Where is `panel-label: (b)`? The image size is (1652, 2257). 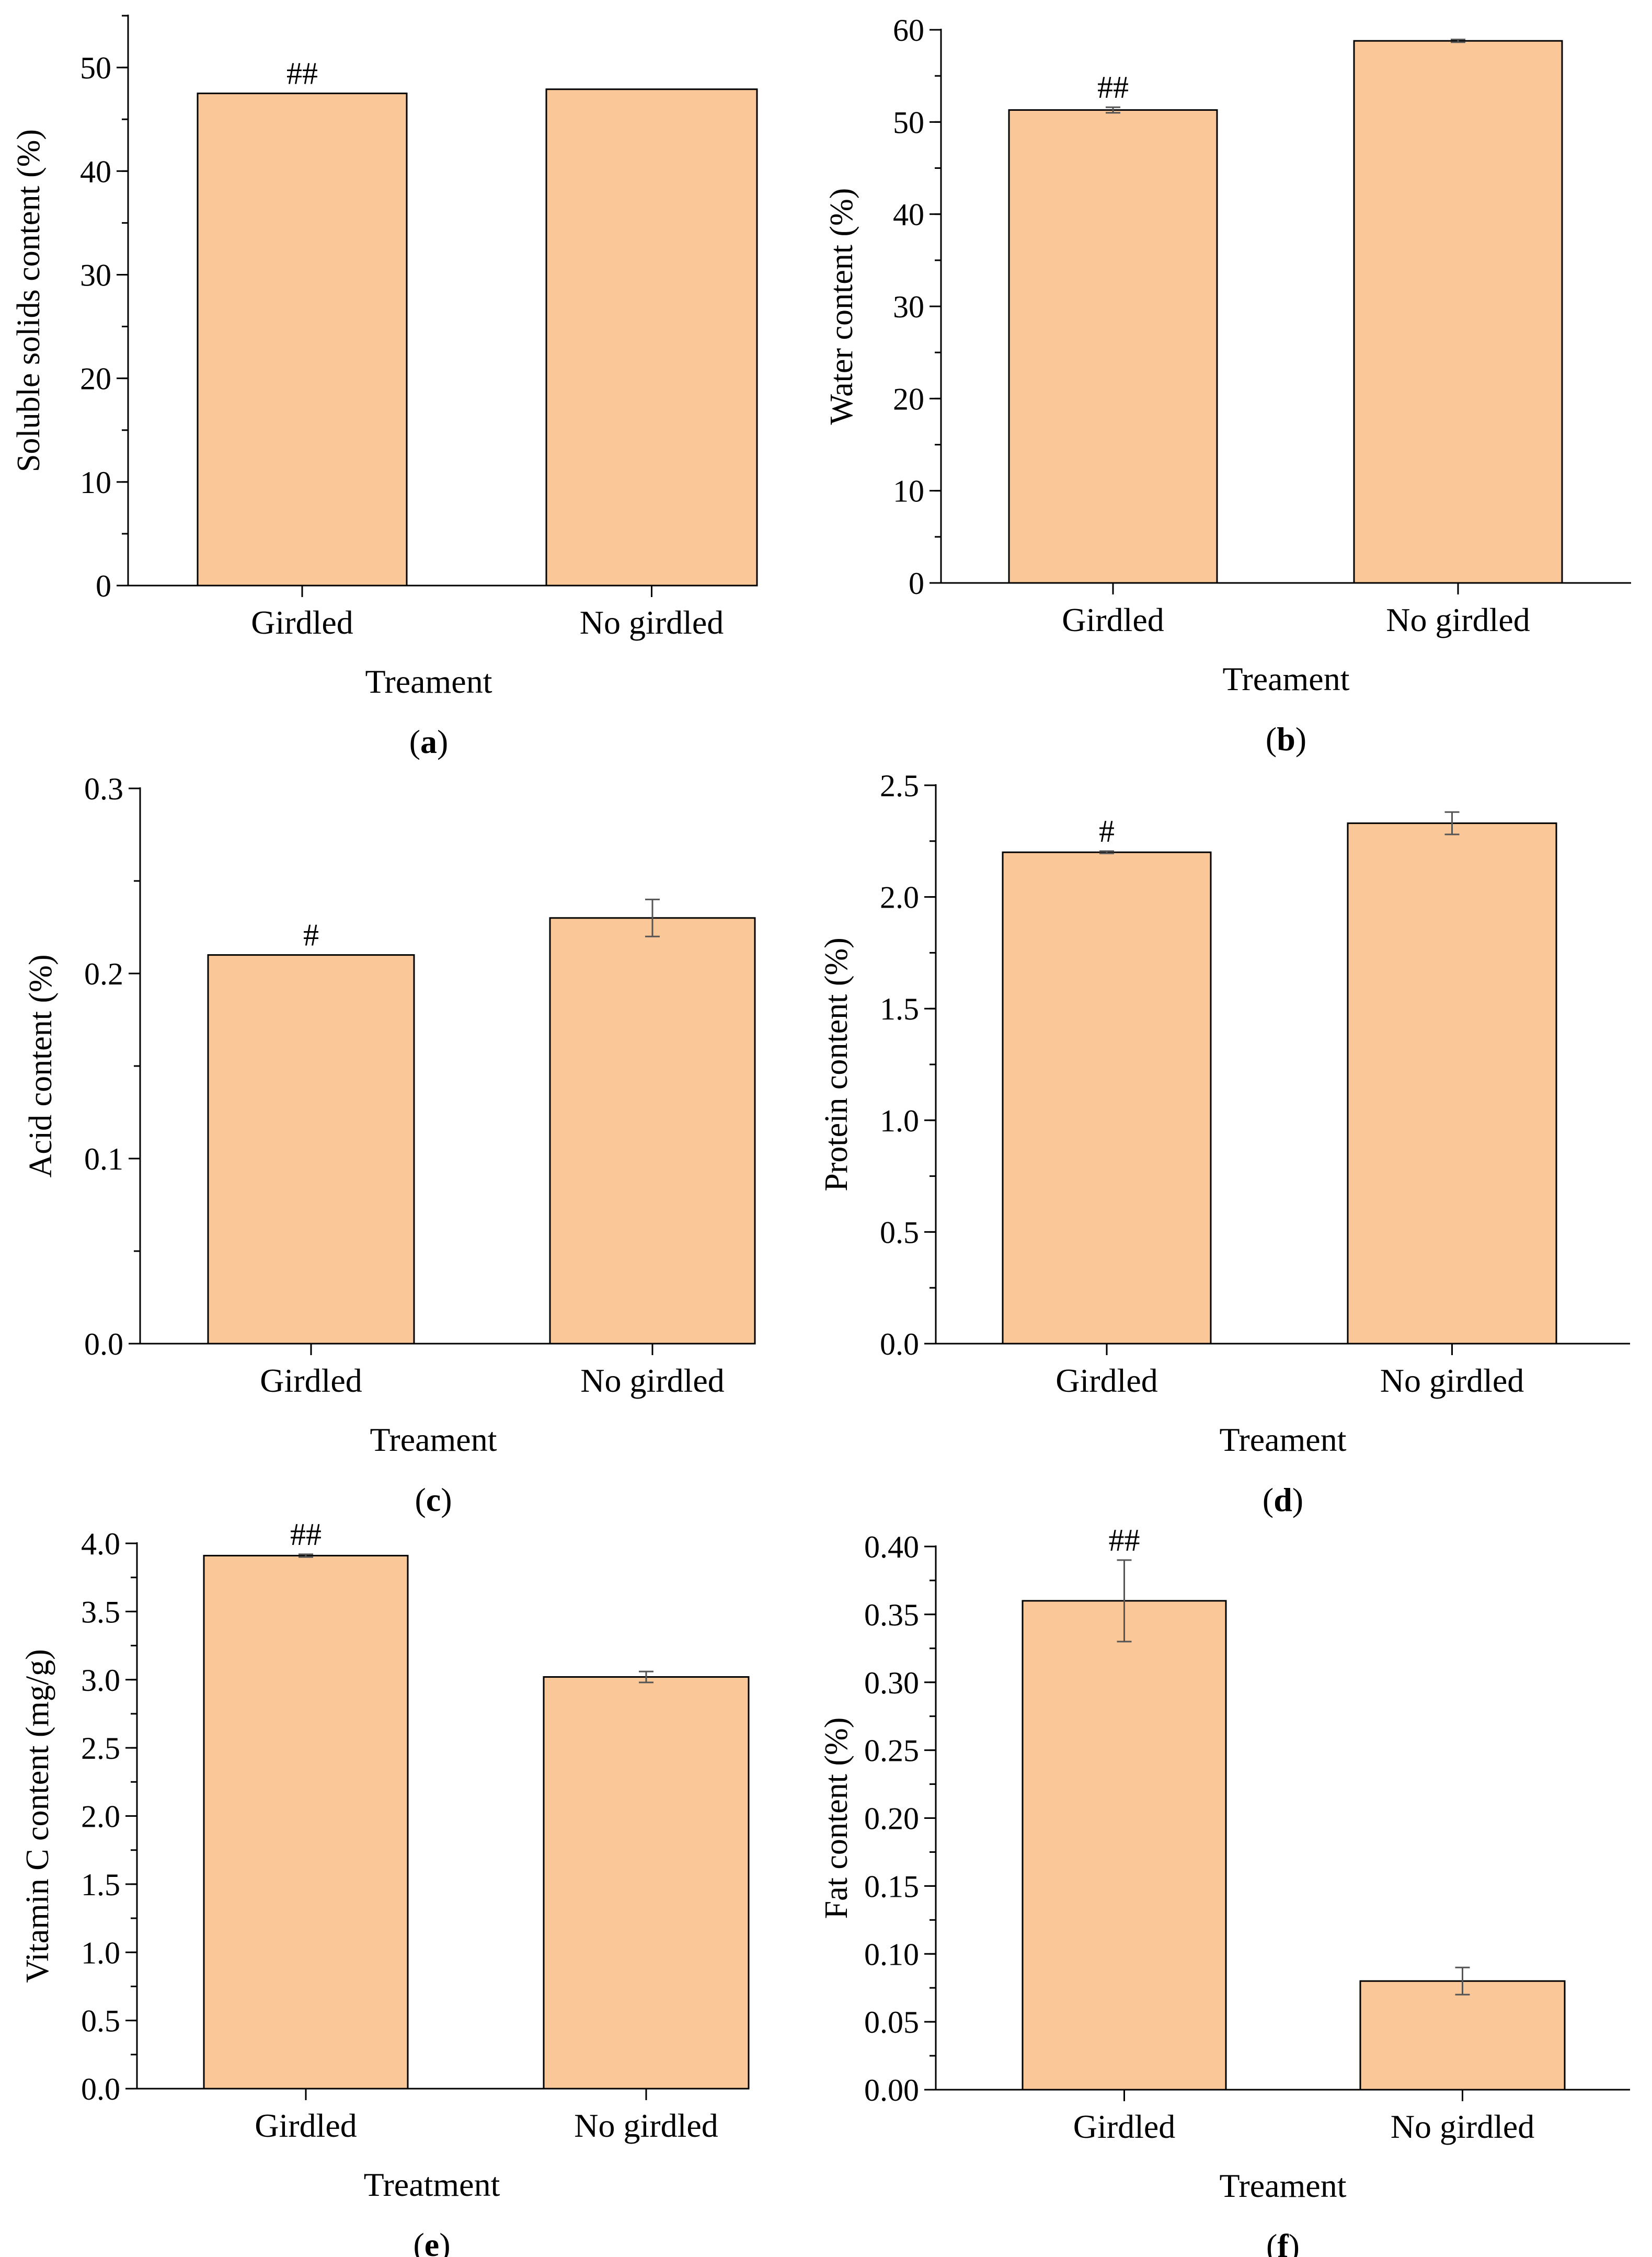 panel-label: (b) is located at coordinates (1286, 739).